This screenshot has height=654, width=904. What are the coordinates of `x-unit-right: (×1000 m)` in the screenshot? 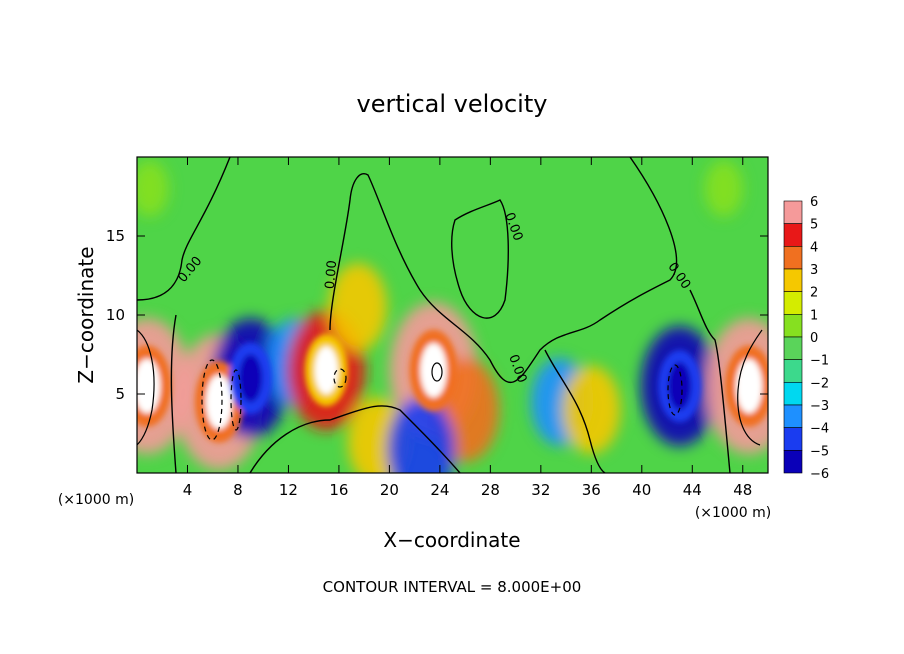 It's located at (733, 513).